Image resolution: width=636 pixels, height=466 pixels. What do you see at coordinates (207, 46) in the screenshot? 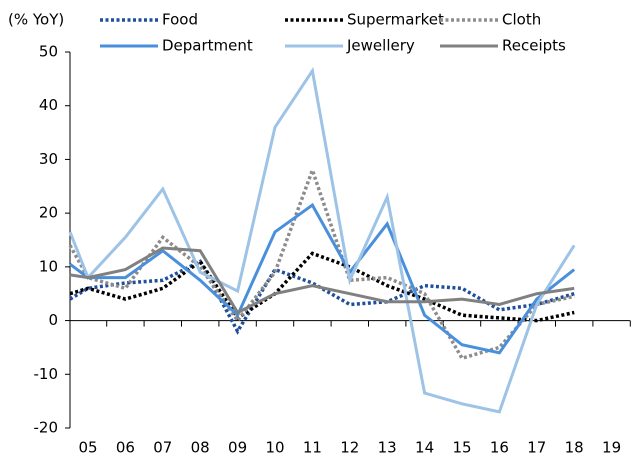
I see `legend-label: Department` at bounding box center [207, 46].